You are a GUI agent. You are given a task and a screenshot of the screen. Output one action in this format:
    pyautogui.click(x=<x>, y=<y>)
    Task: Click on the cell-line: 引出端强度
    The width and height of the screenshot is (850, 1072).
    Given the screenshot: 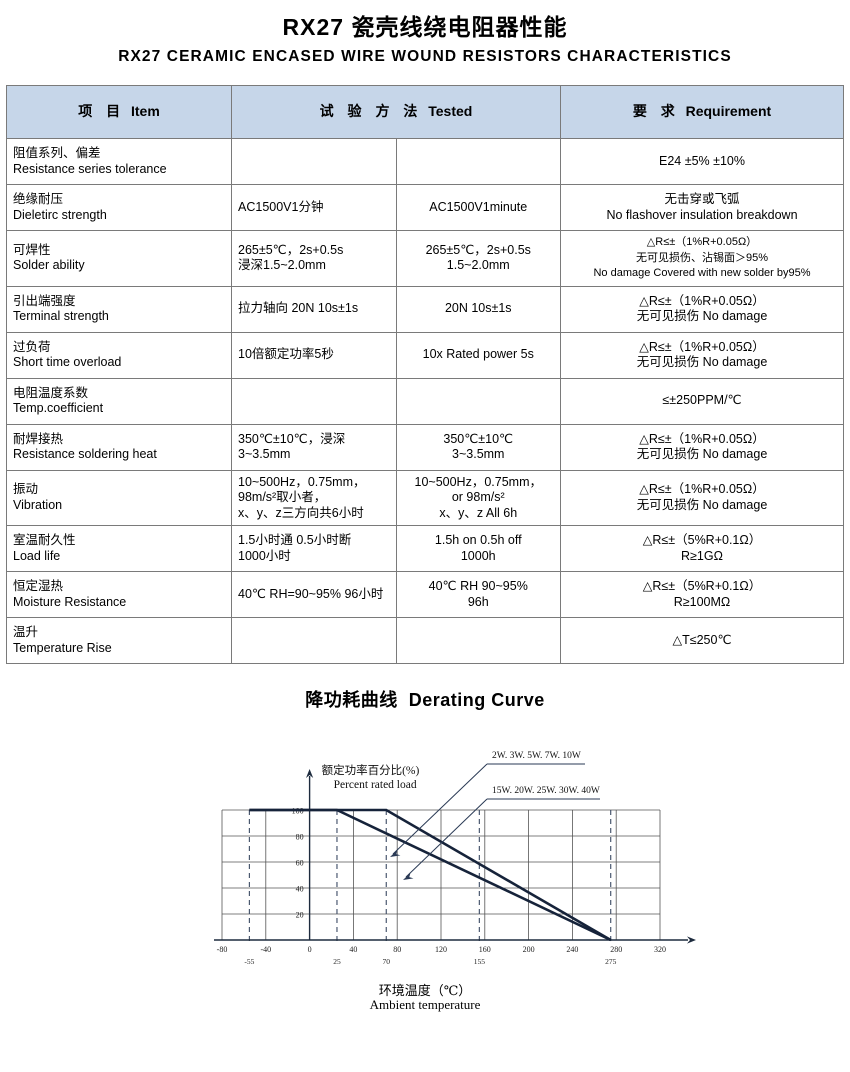 What is the action you would take?
    pyautogui.click(x=44, y=300)
    